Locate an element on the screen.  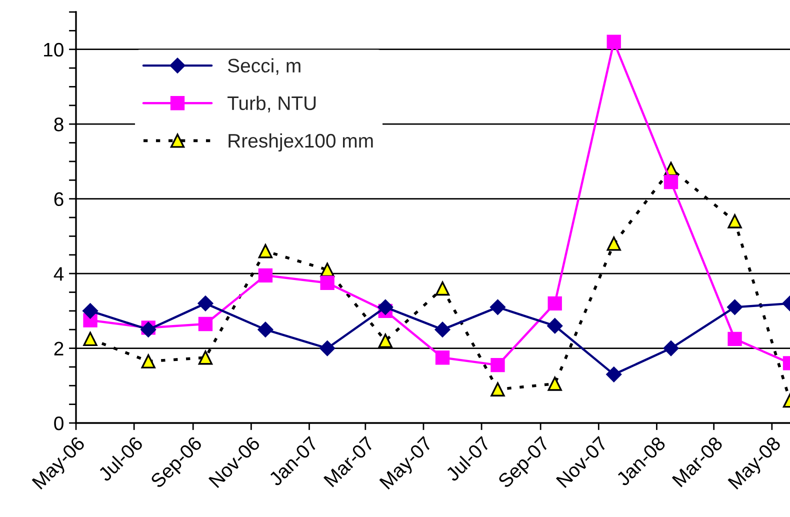
legend-label: Rreshjex100 mm is located at coordinates (300, 142).